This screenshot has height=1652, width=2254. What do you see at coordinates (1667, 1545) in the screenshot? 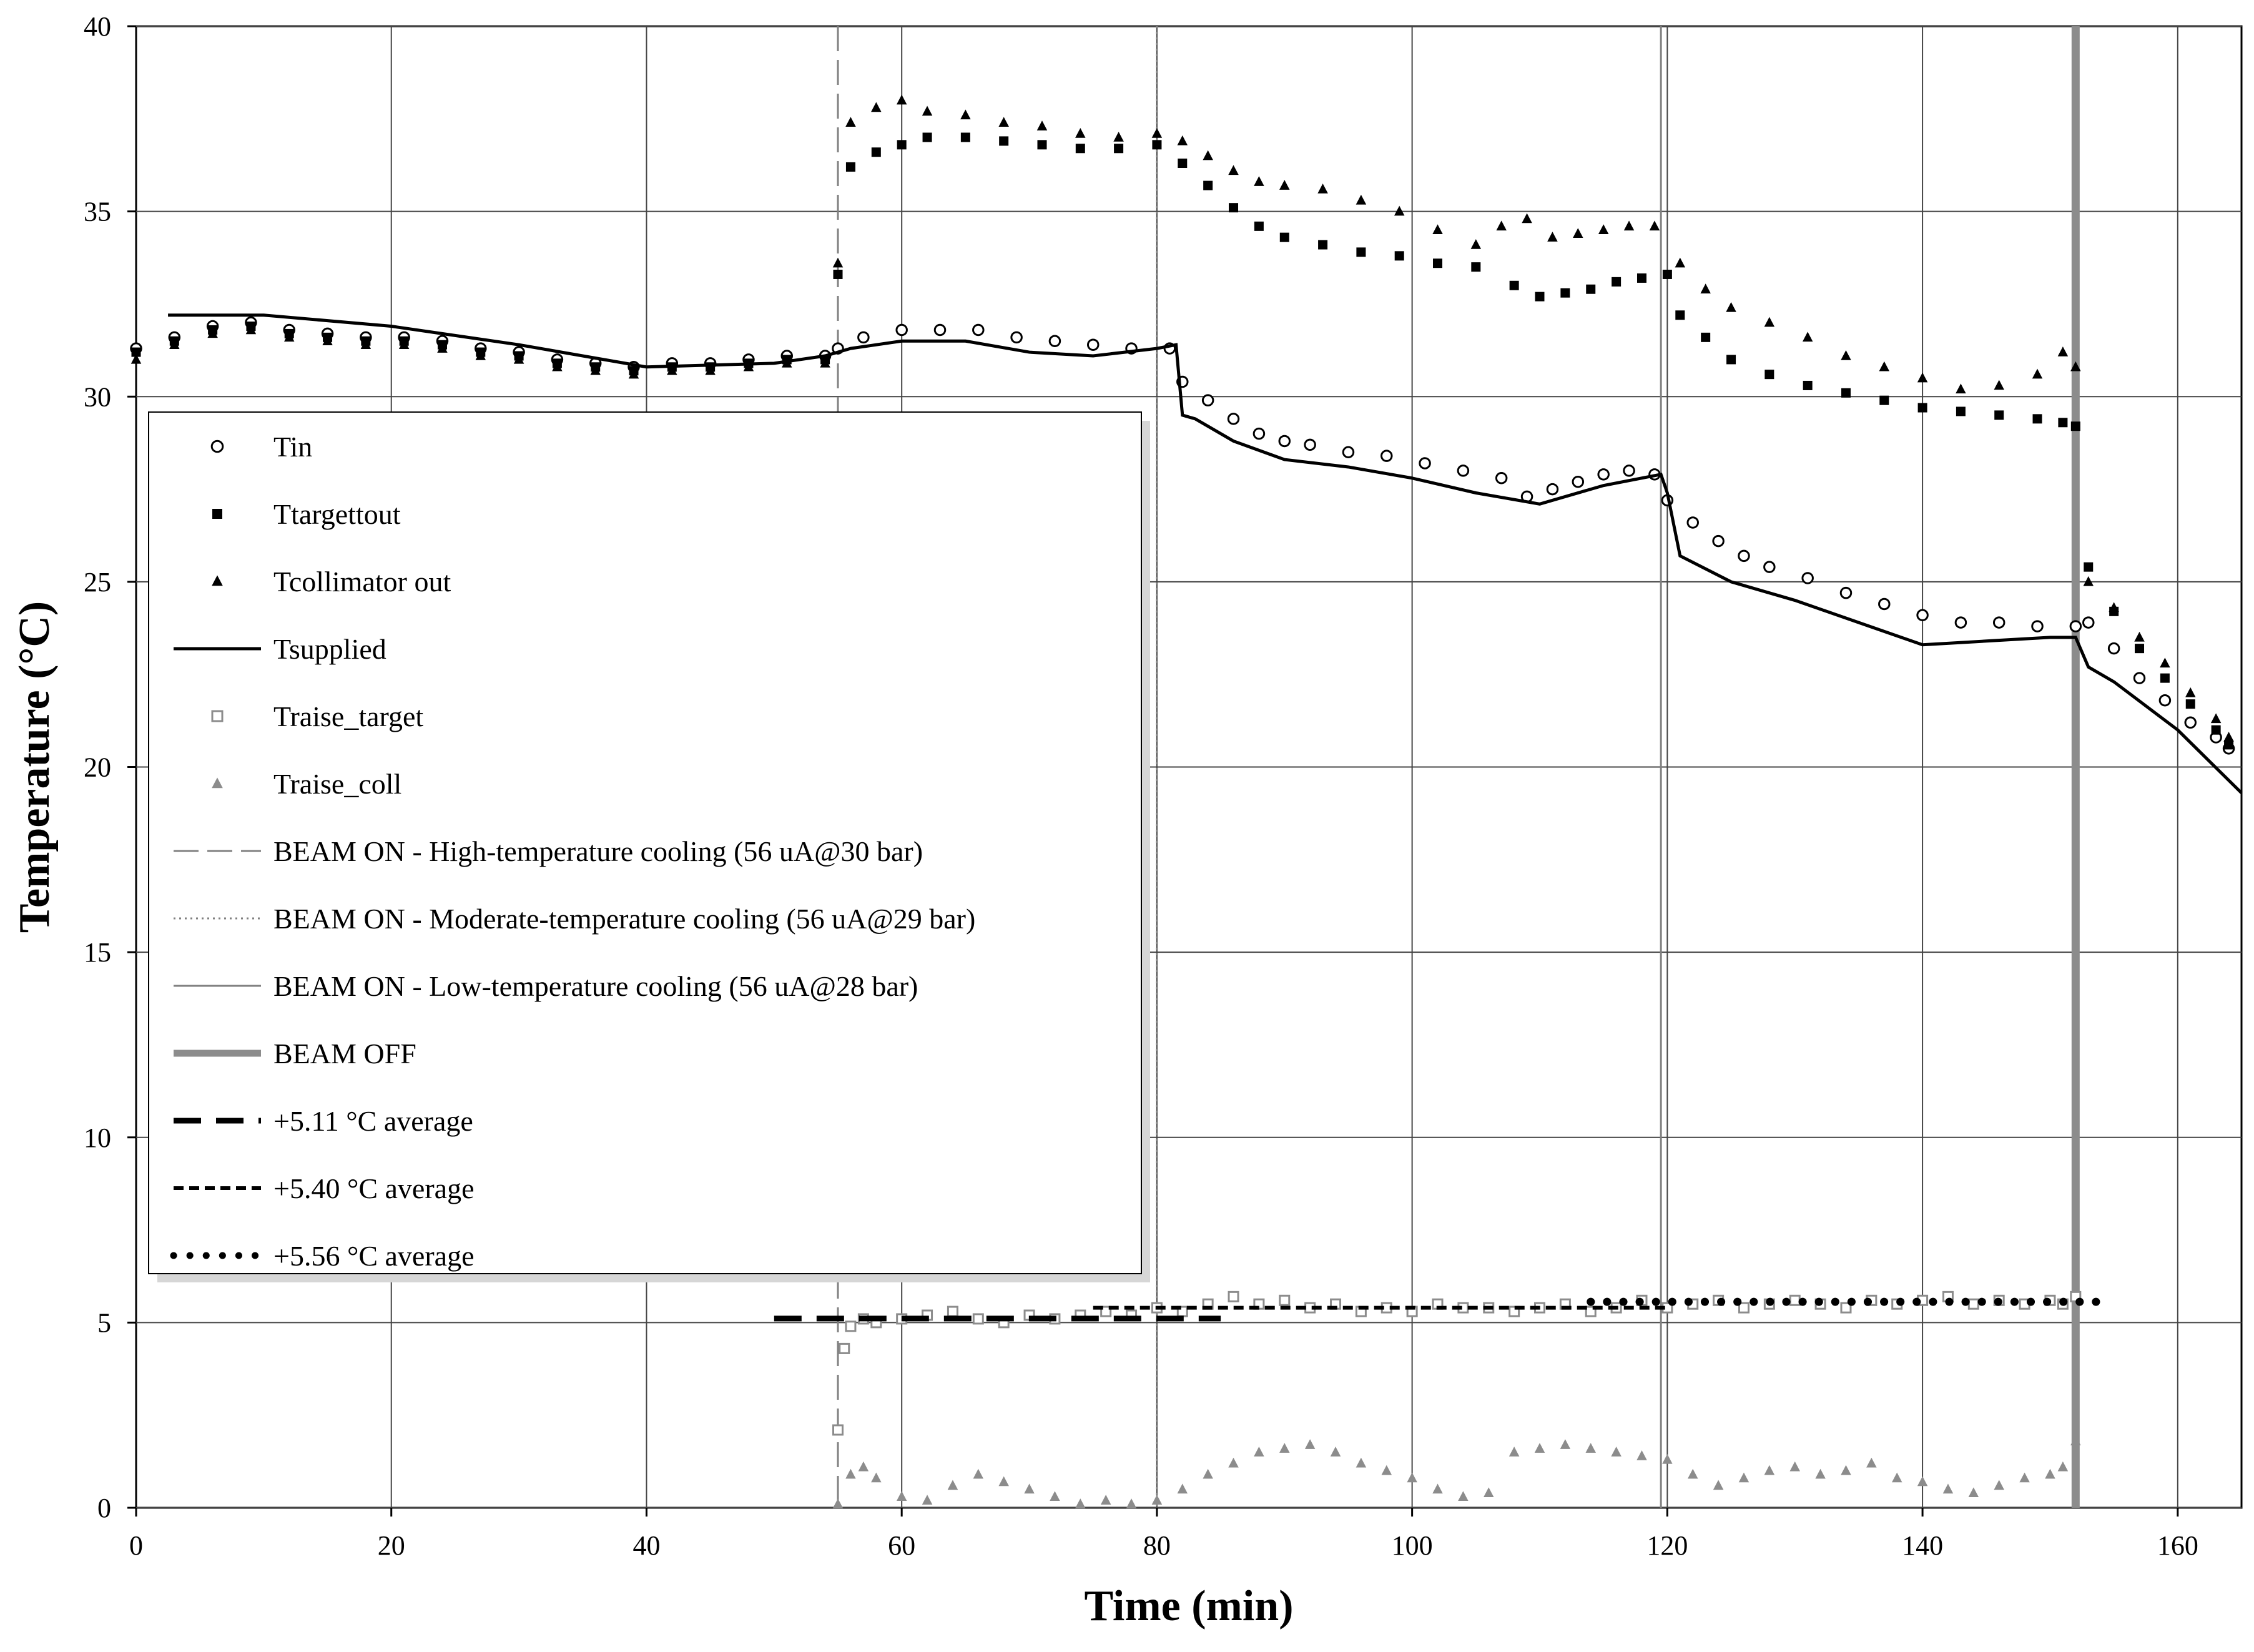
I see `x-tick-label: 120` at bounding box center [1667, 1545].